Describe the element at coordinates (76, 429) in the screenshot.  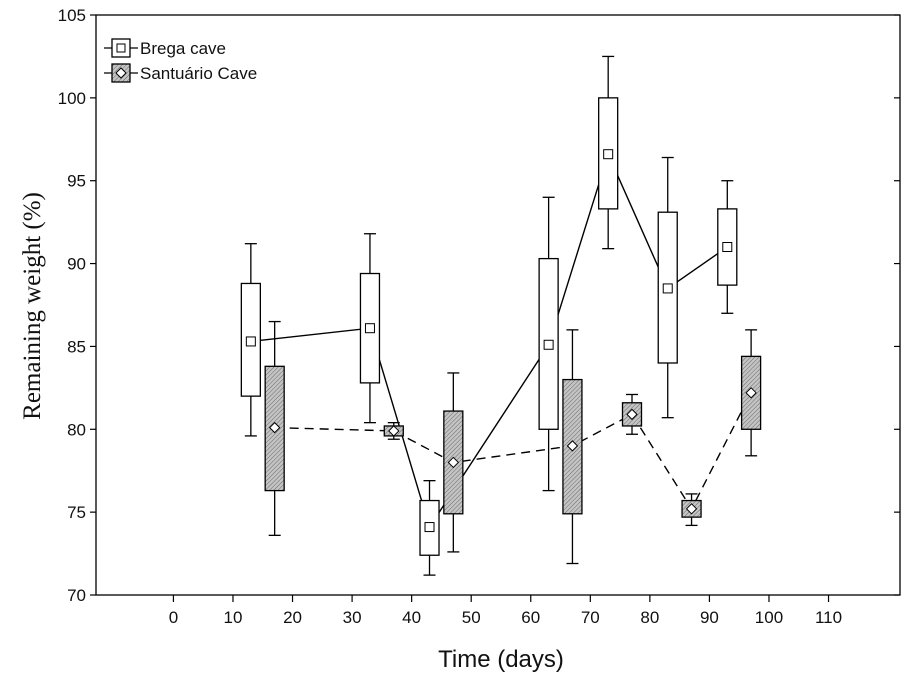
I see `y-tick-label: 80` at that location.